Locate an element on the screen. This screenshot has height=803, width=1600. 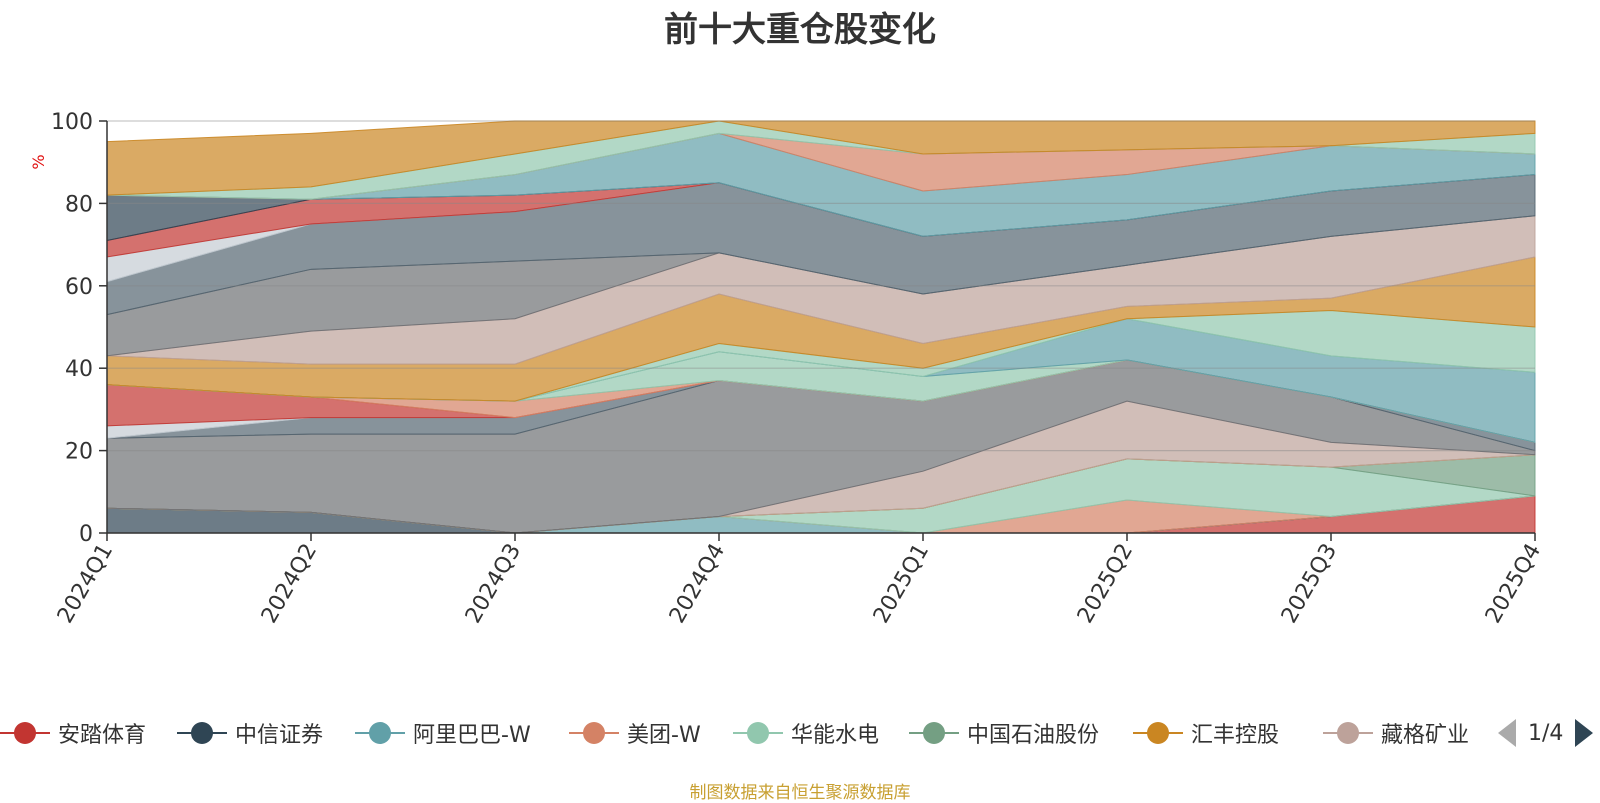
y-tick-label: 0 is located at coordinates (86, 534).